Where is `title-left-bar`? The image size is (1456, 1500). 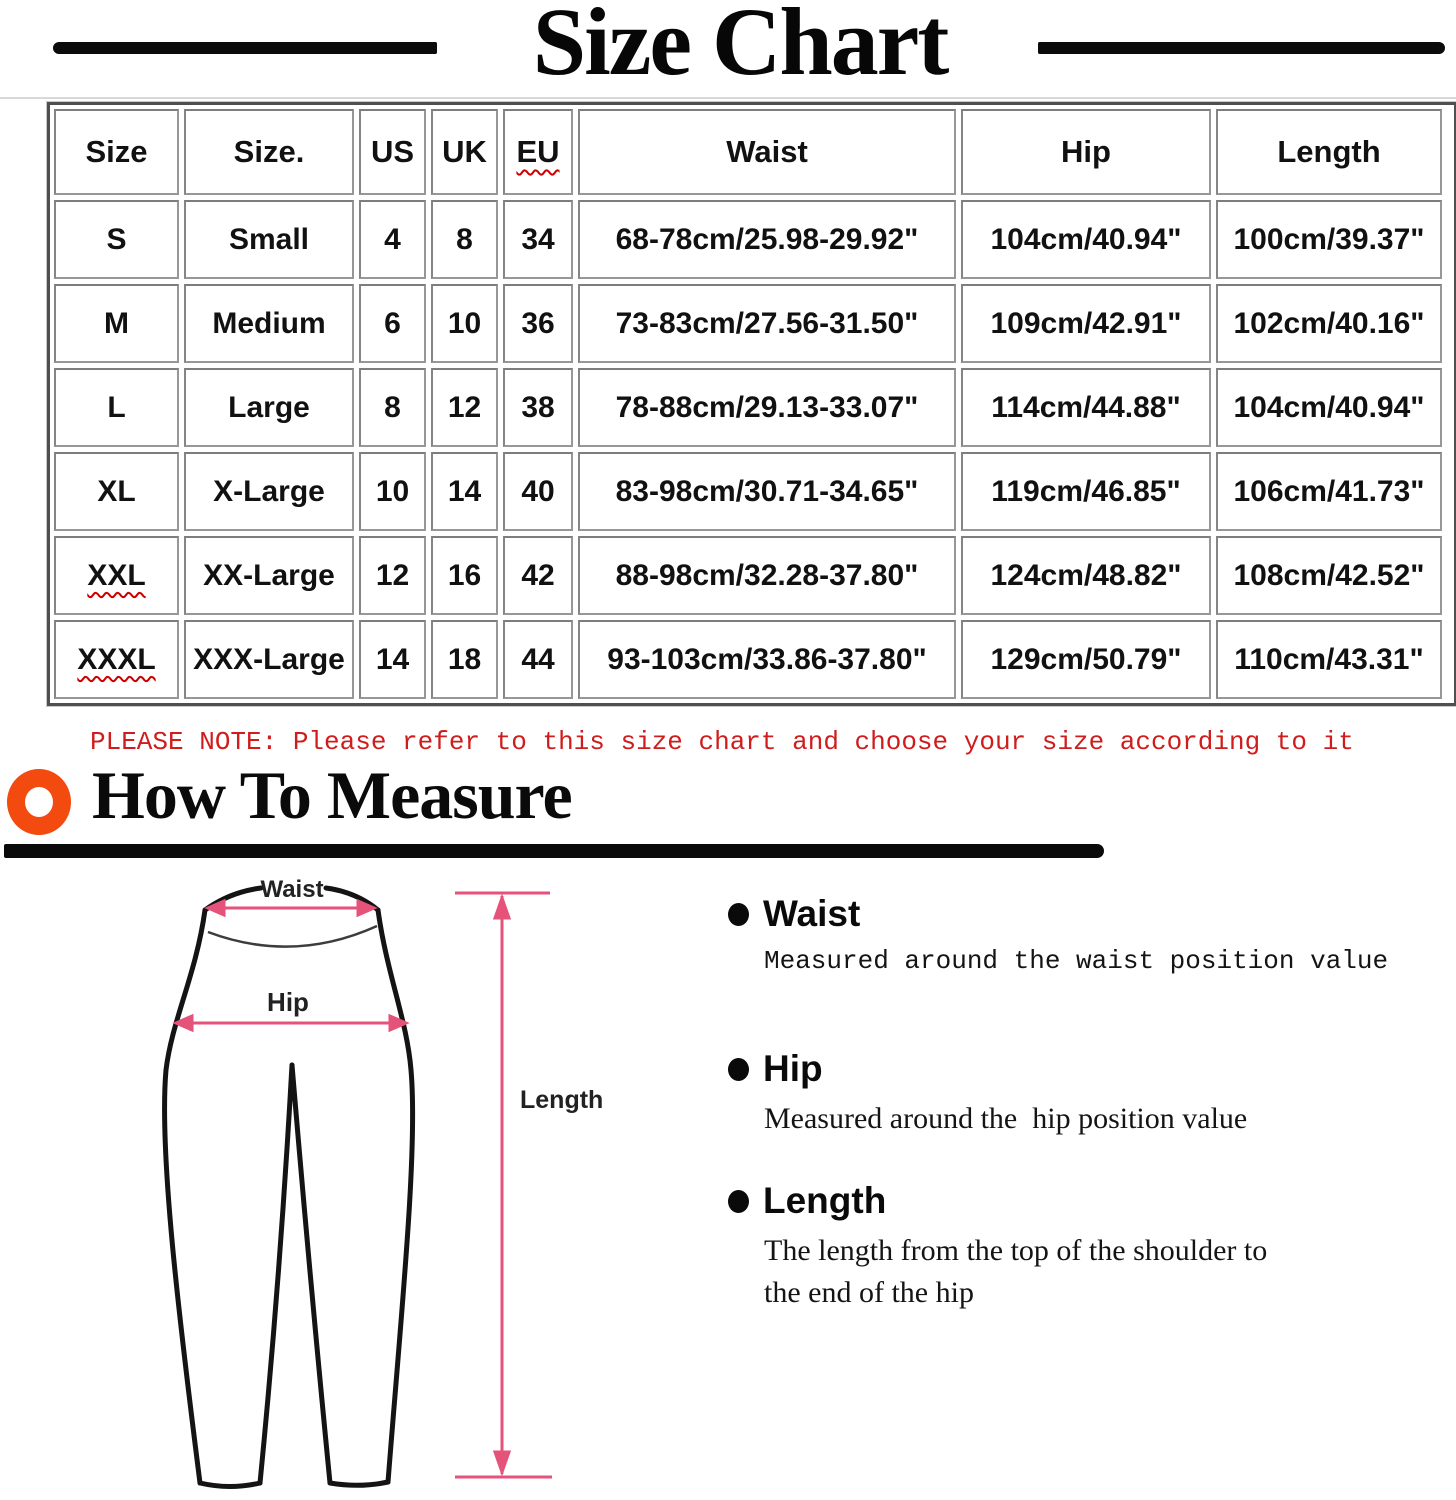 title-left-bar is located at coordinates (245, 48).